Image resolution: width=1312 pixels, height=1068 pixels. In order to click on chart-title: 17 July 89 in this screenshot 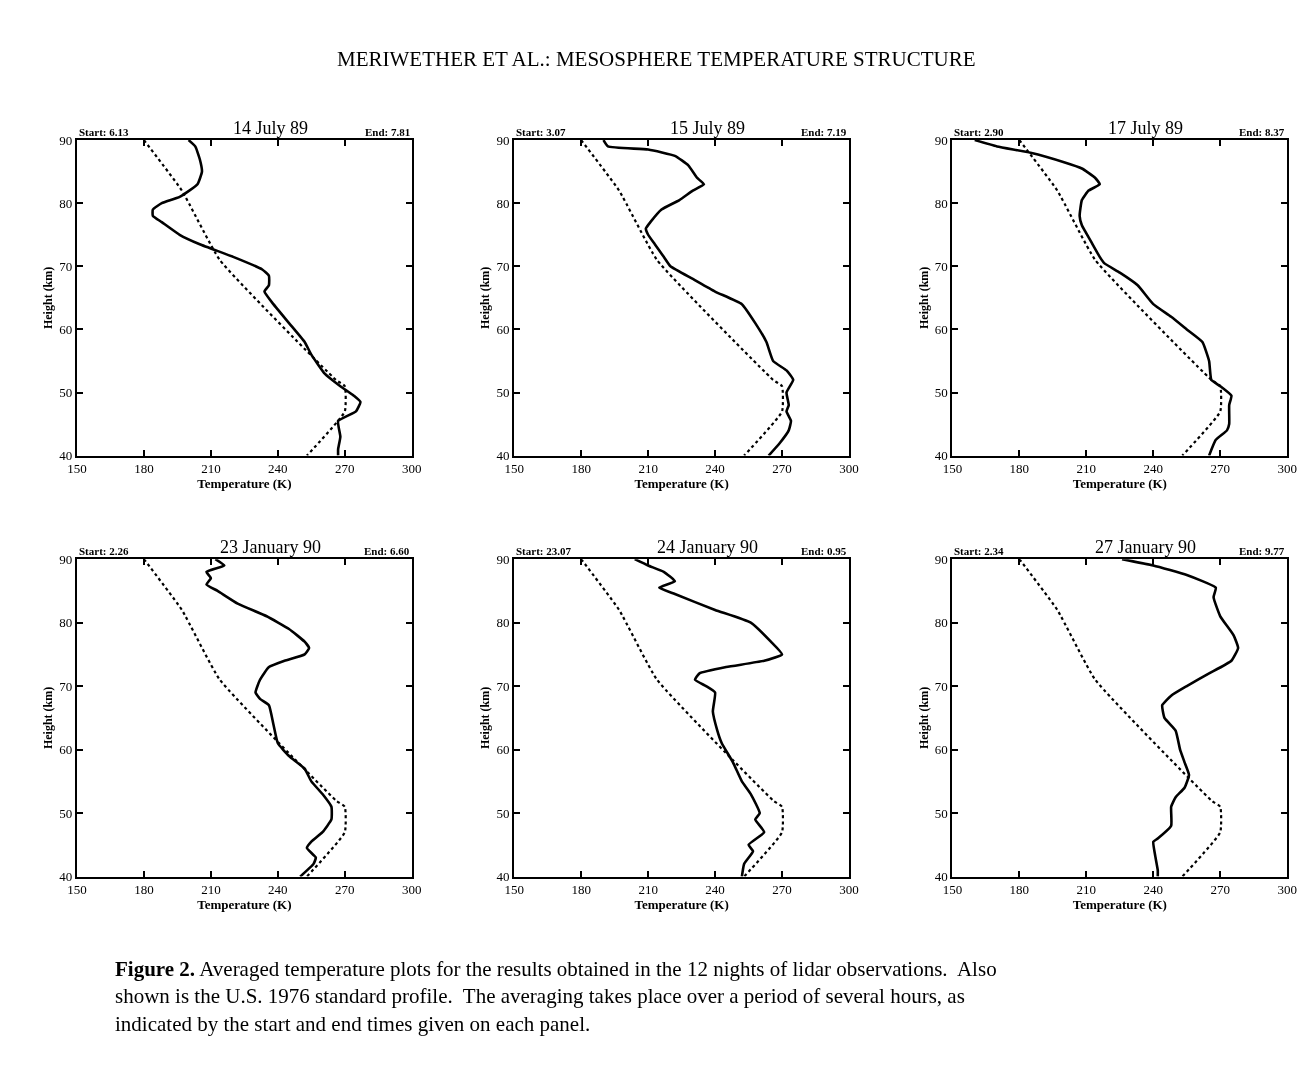, I will do `click(1146, 128)`.